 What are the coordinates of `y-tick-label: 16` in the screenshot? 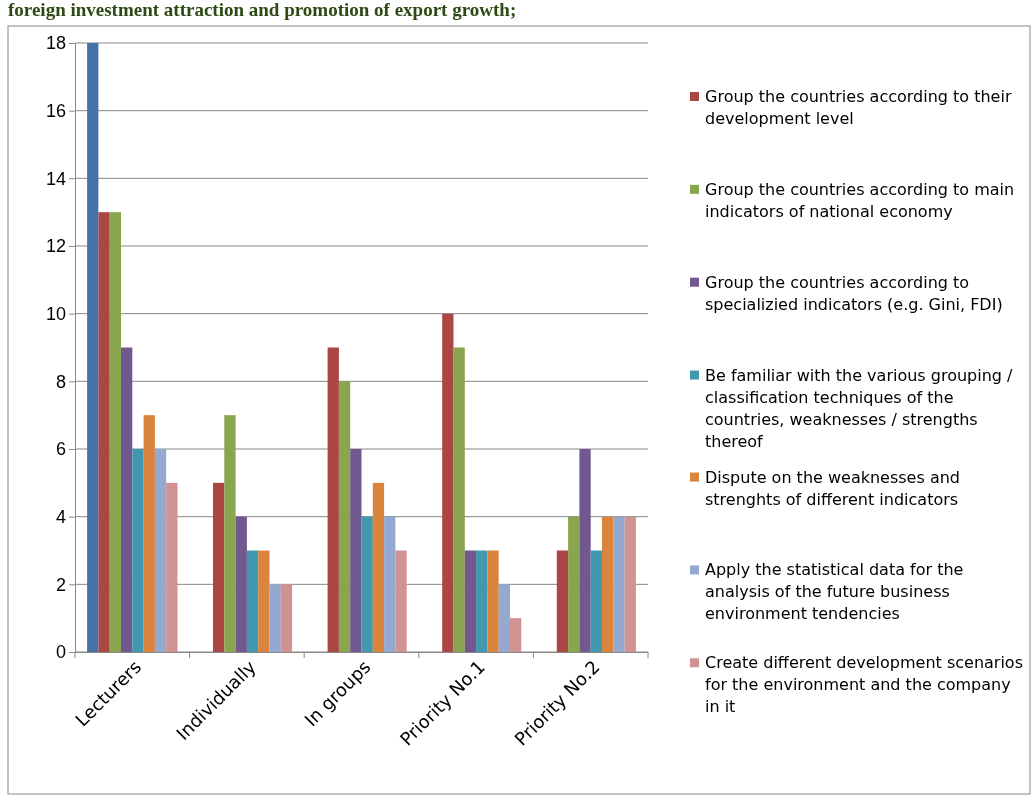 It's located at (55, 110).